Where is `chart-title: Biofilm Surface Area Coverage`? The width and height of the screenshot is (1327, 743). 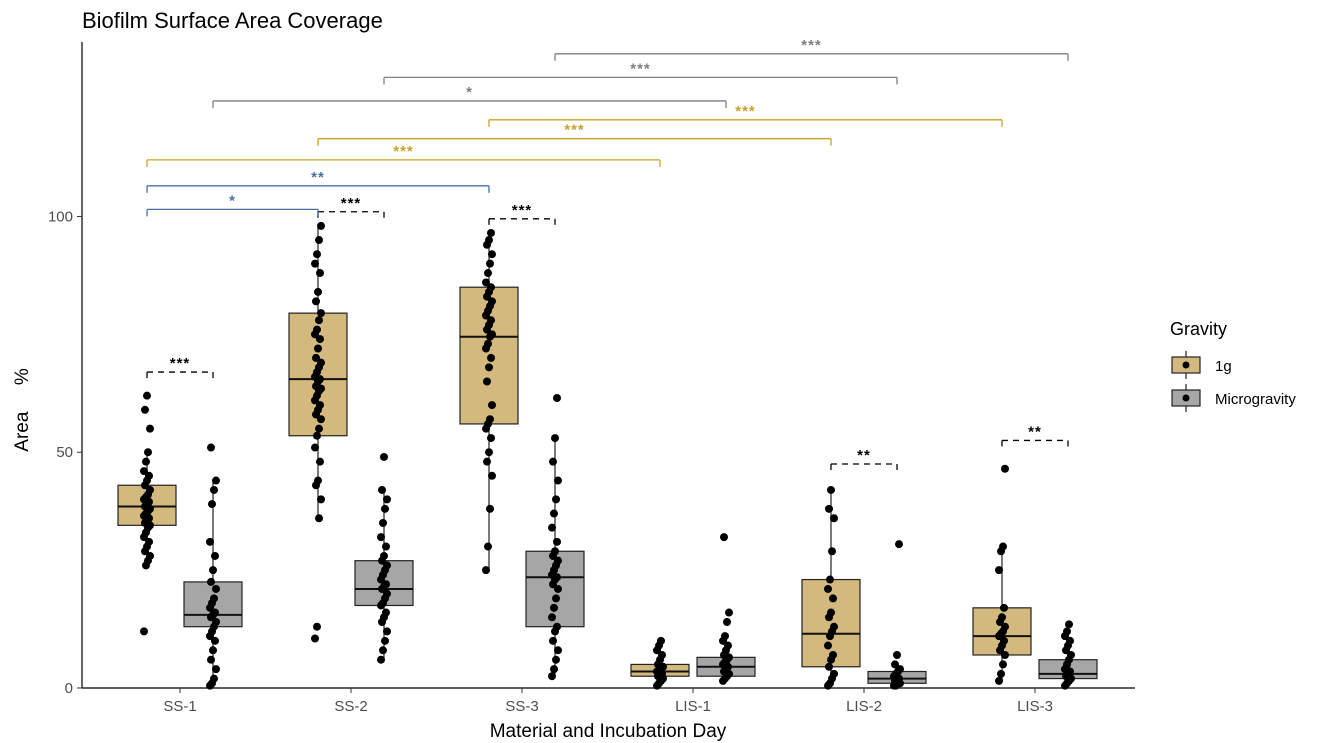
chart-title: Biofilm Surface Area Coverage is located at coordinates (232, 20).